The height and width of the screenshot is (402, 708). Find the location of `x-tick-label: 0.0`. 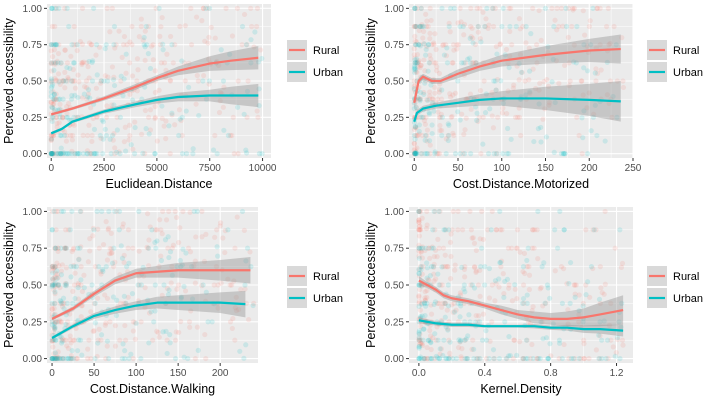

x-tick-label: 0.0 is located at coordinates (419, 373).